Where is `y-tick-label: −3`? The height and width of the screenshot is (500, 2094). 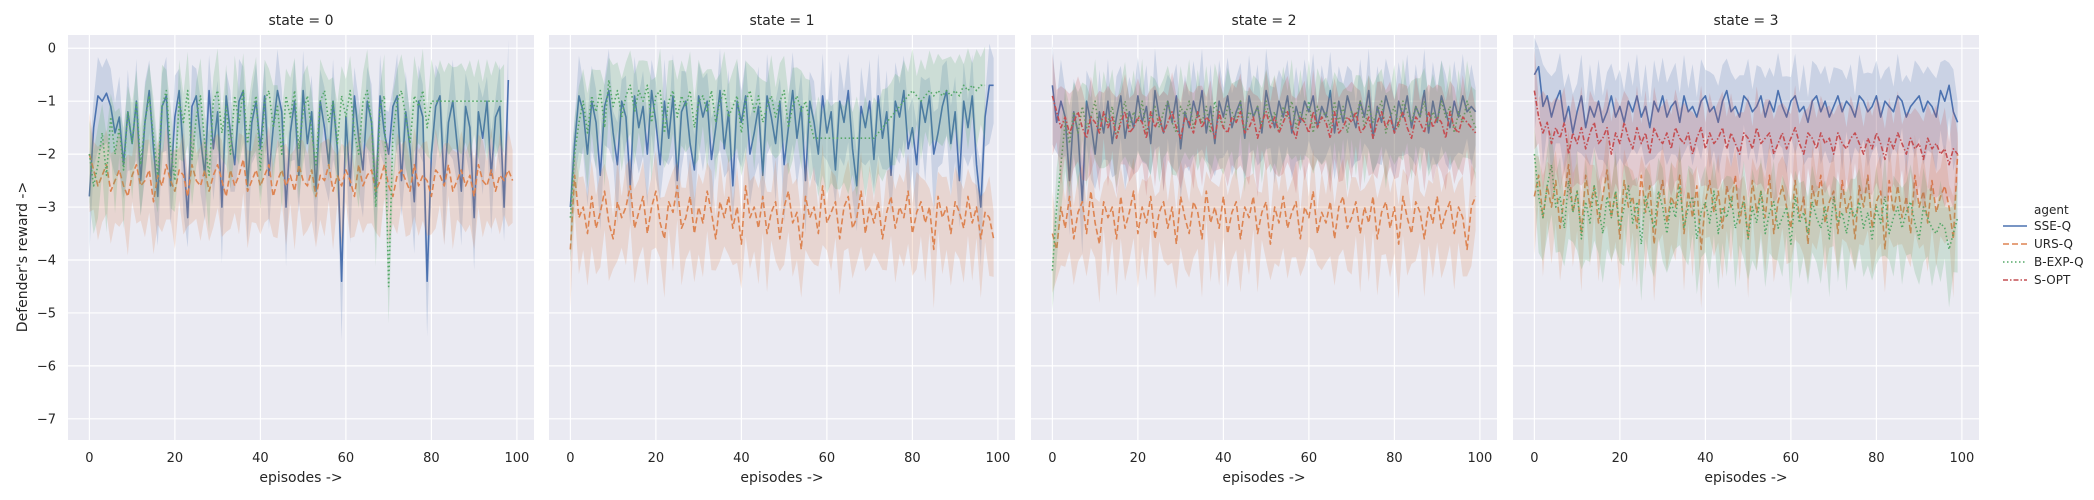 y-tick-label: −3 is located at coordinates (46, 208).